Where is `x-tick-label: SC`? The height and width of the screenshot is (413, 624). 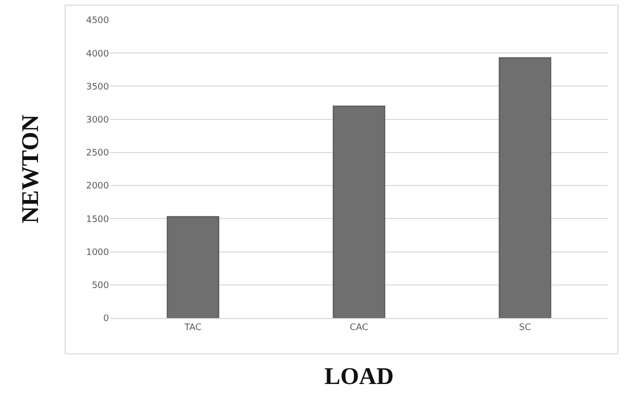 x-tick-label: SC is located at coordinates (525, 327).